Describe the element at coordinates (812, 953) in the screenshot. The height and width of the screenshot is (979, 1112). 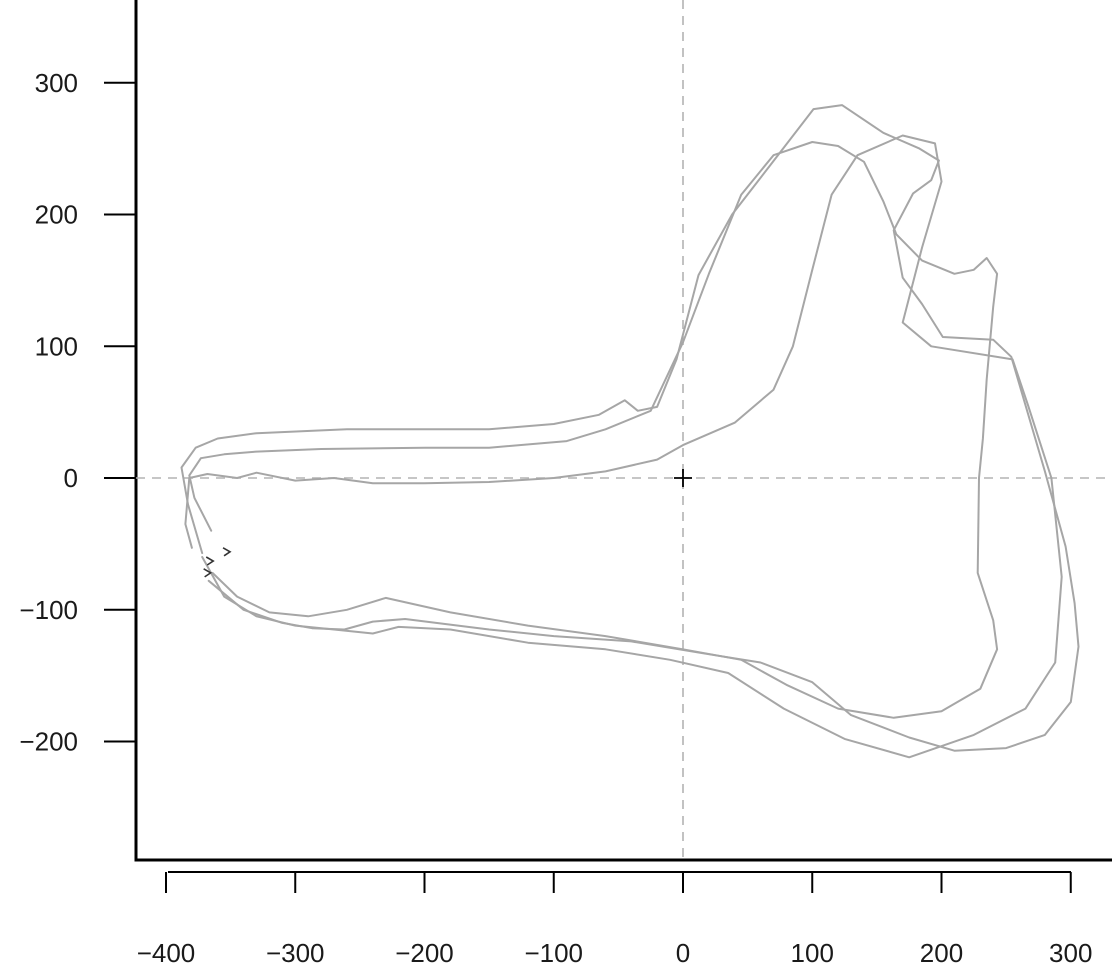
I see `x-tick-label: 100` at that location.